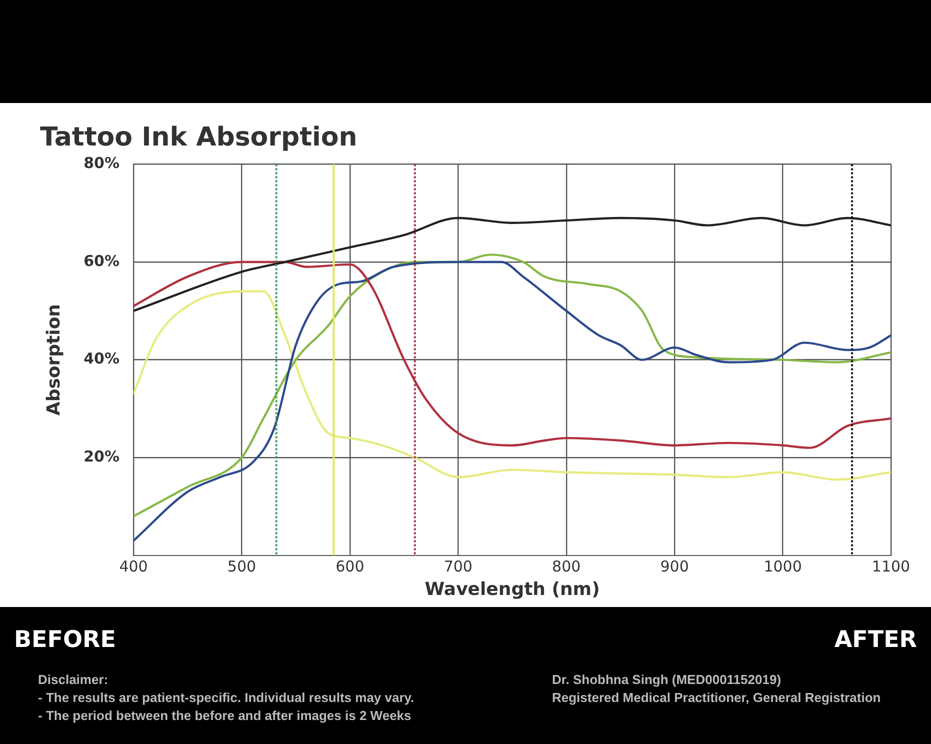 Image resolution: width=931 pixels, height=744 pixels. What do you see at coordinates (875, 640) in the screenshot?
I see `text: AFTER` at bounding box center [875, 640].